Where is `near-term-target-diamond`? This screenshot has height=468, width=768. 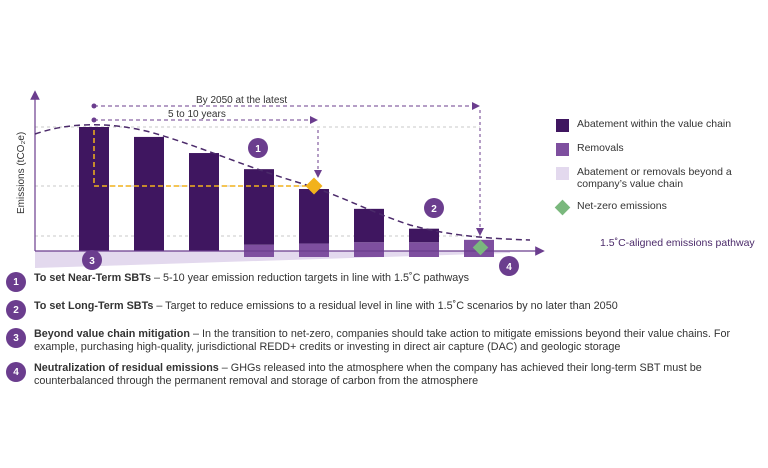 near-term-target-diamond is located at coordinates (314, 186).